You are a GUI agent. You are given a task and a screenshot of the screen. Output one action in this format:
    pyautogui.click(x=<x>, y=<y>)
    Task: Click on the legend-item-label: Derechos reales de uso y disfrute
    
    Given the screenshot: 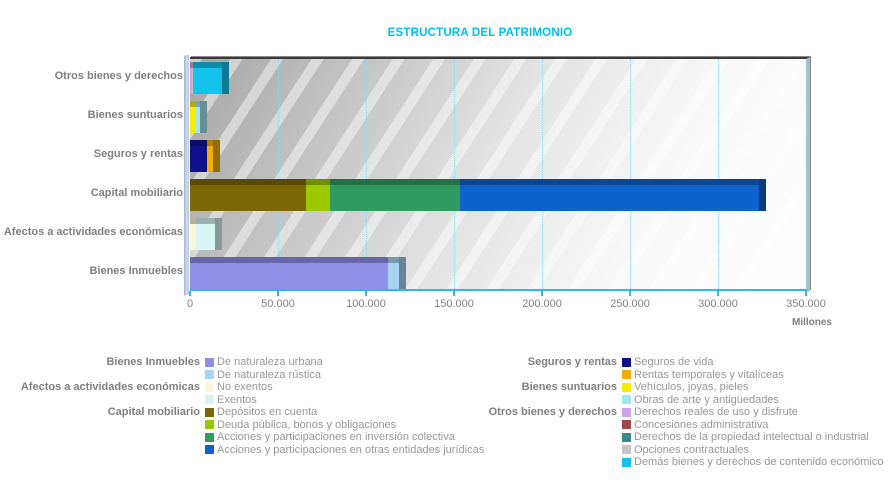 What is the action you would take?
    pyautogui.click(x=716, y=412)
    